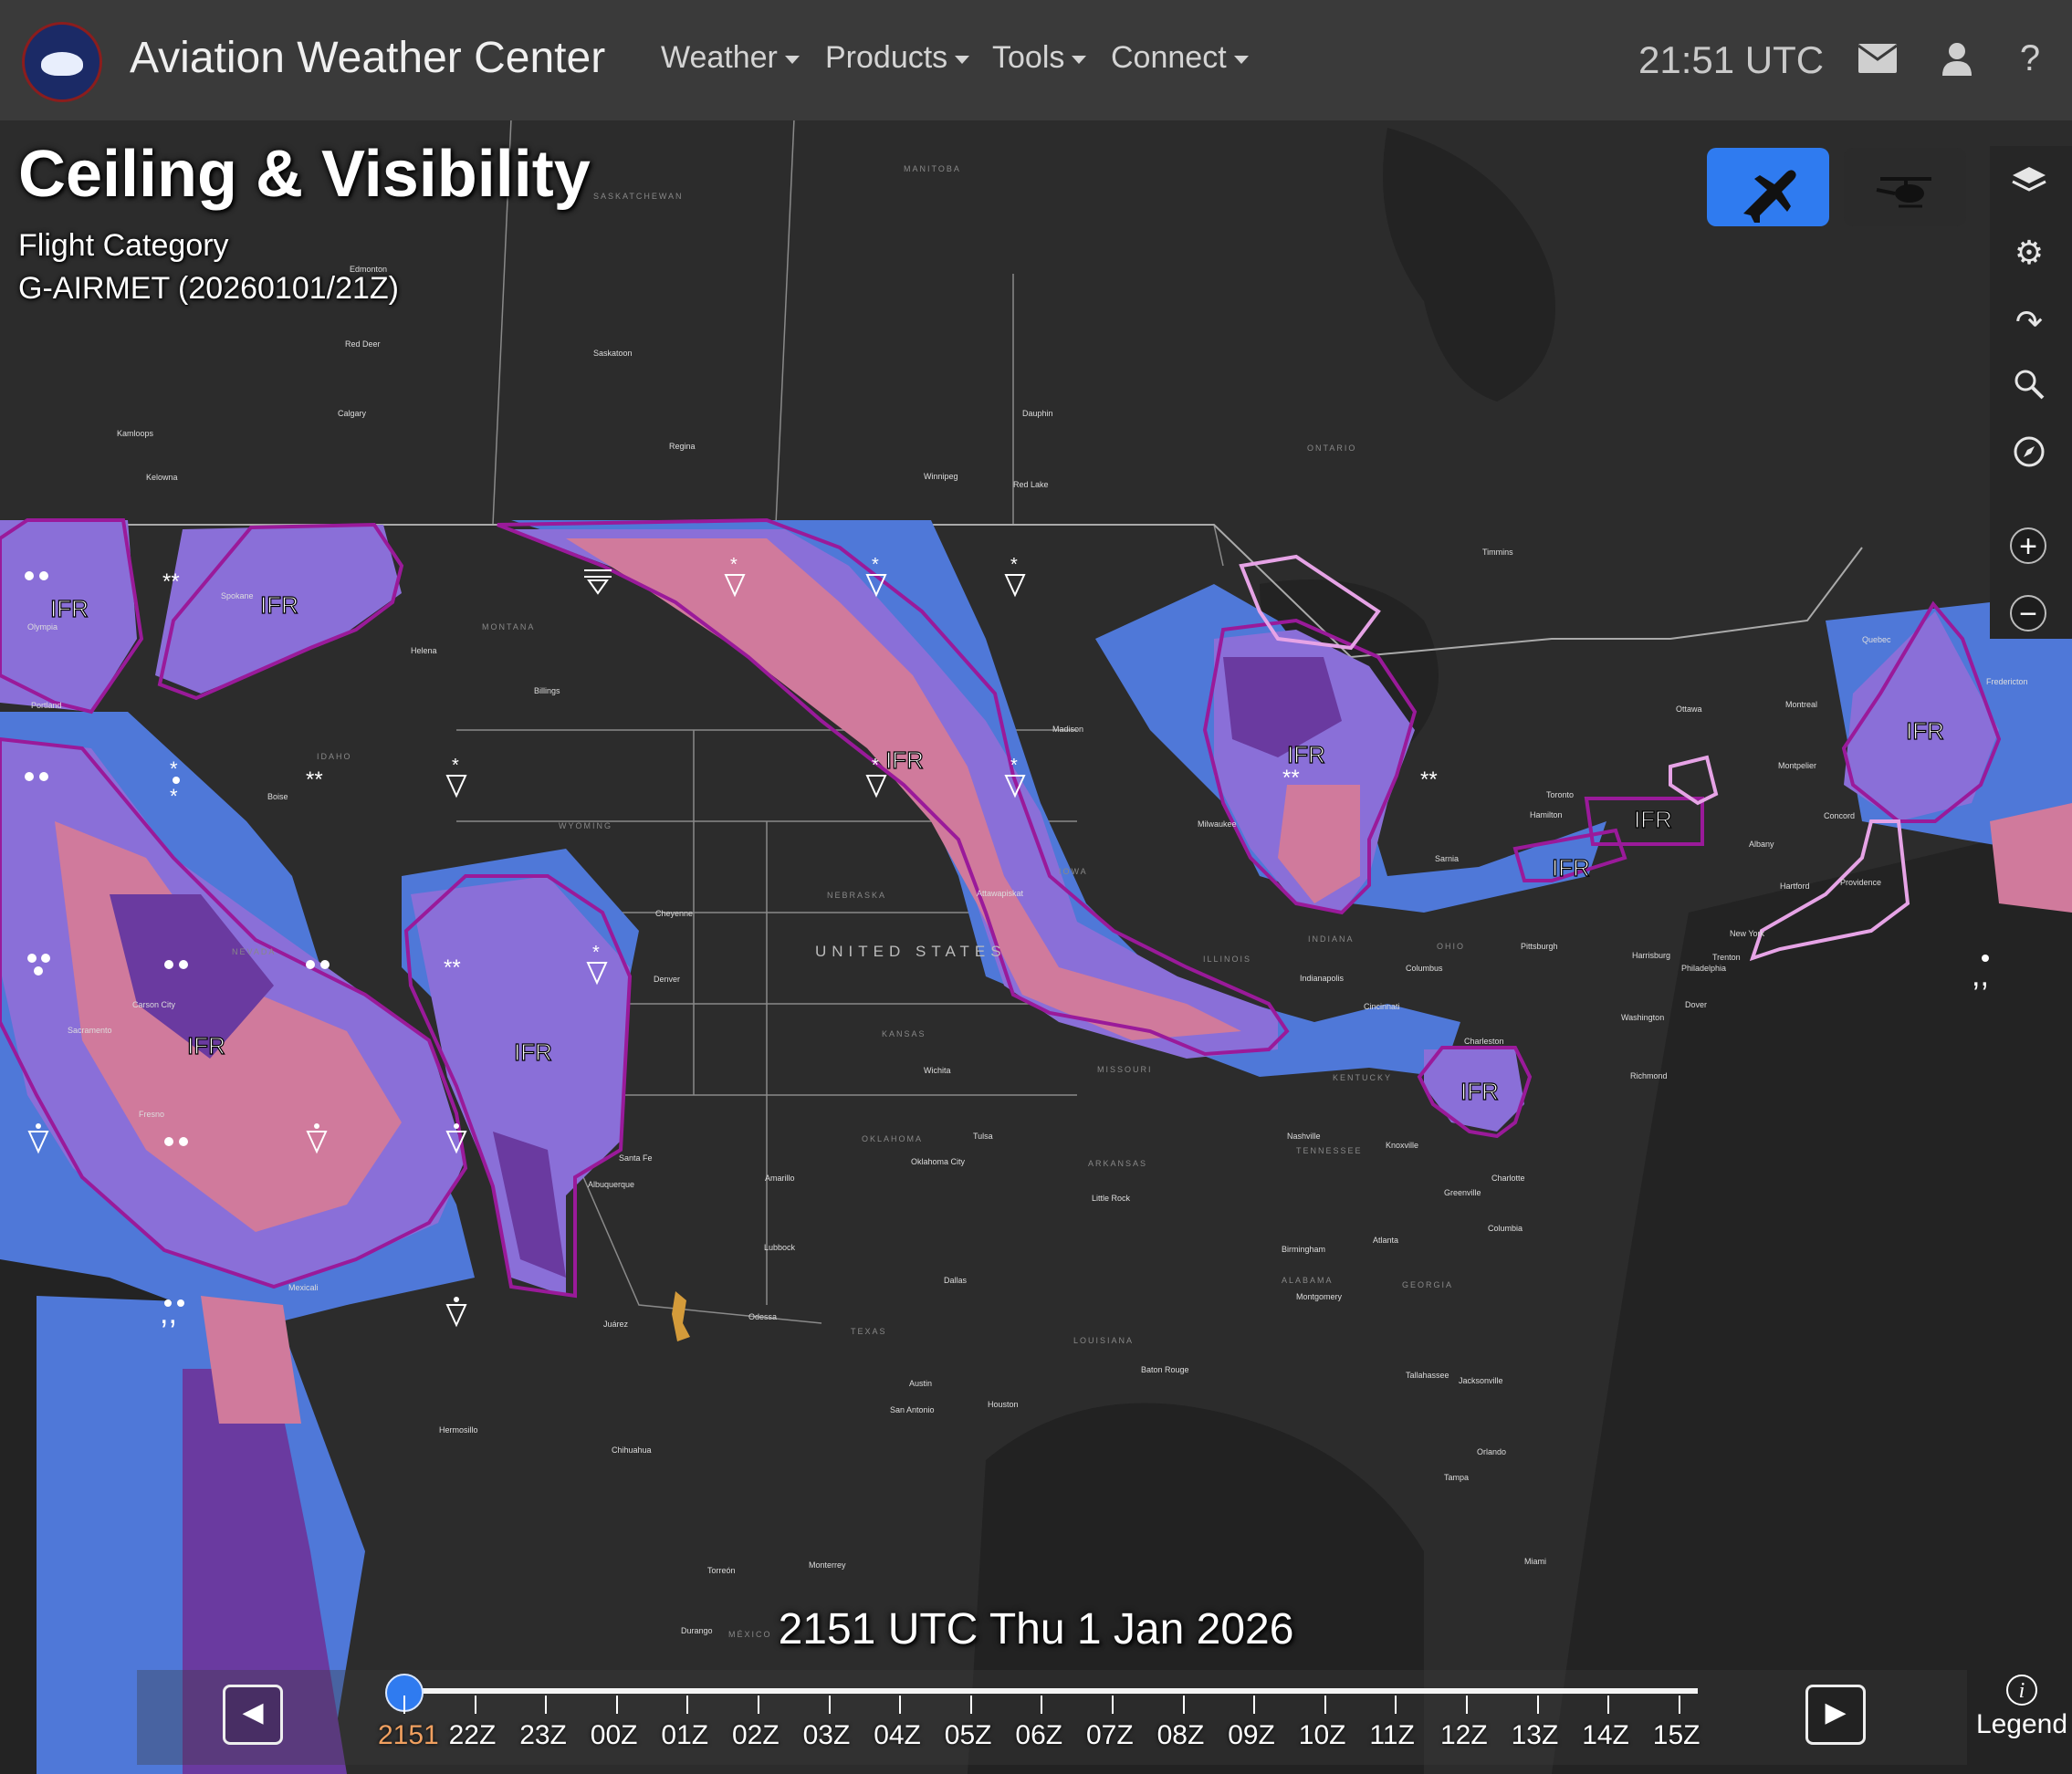 This screenshot has width=2072, height=1774. What do you see at coordinates (1067, 729) in the screenshot?
I see `city-label: Madison` at bounding box center [1067, 729].